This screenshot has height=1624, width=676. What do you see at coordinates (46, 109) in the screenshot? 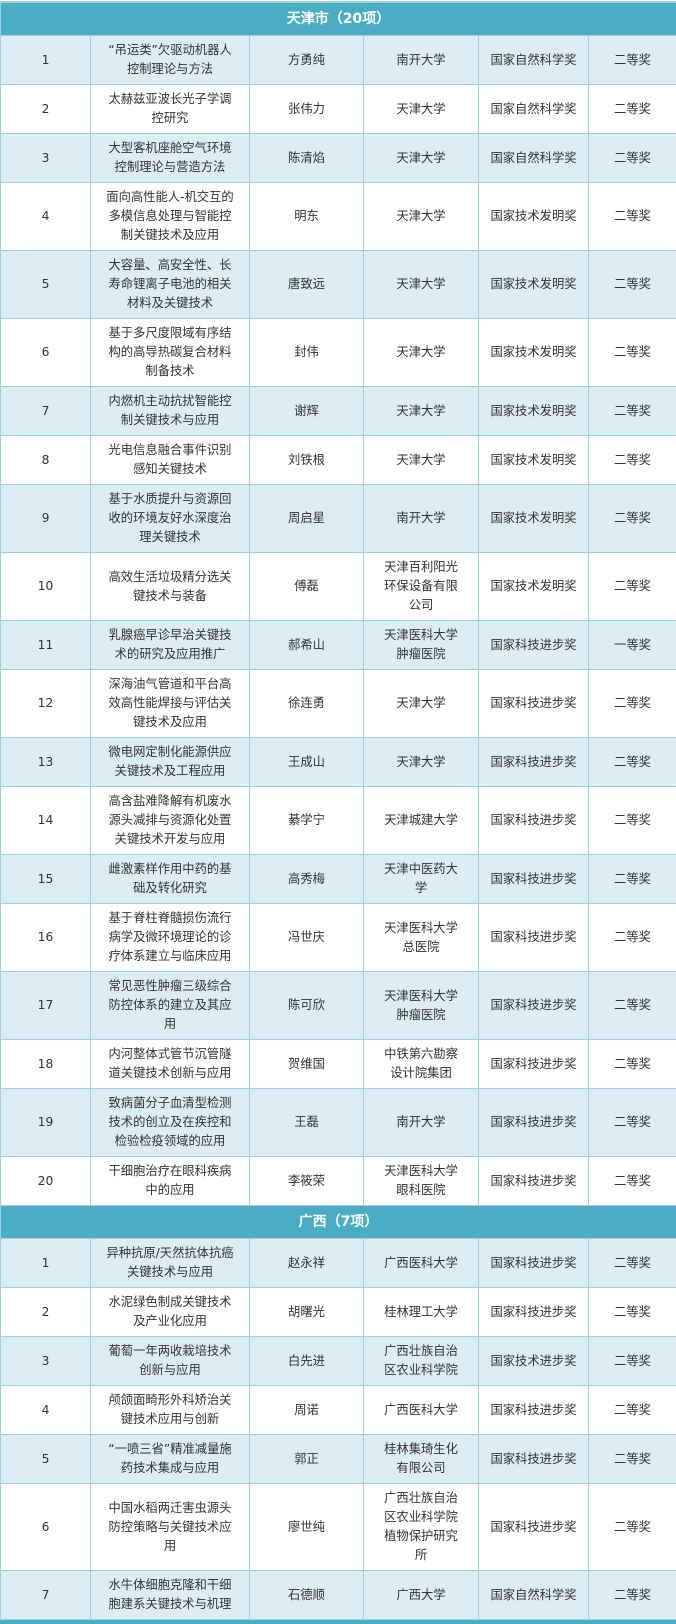
I see `row-index: 2` at bounding box center [46, 109].